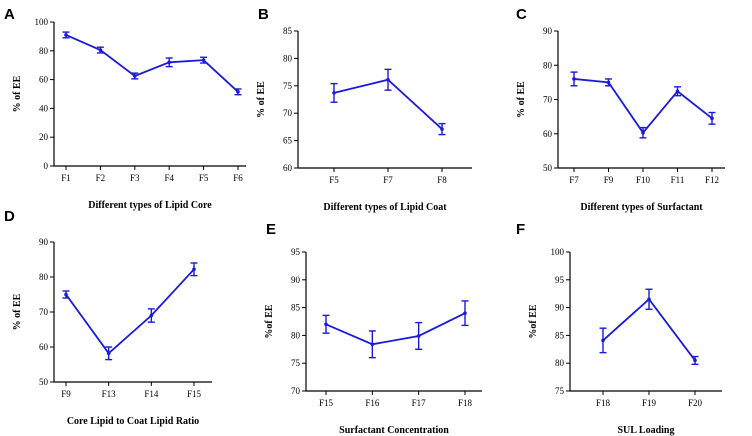  Describe the element at coordinates (66, 178) in the screenshot. I see `x-tick-label: F1` at that location.